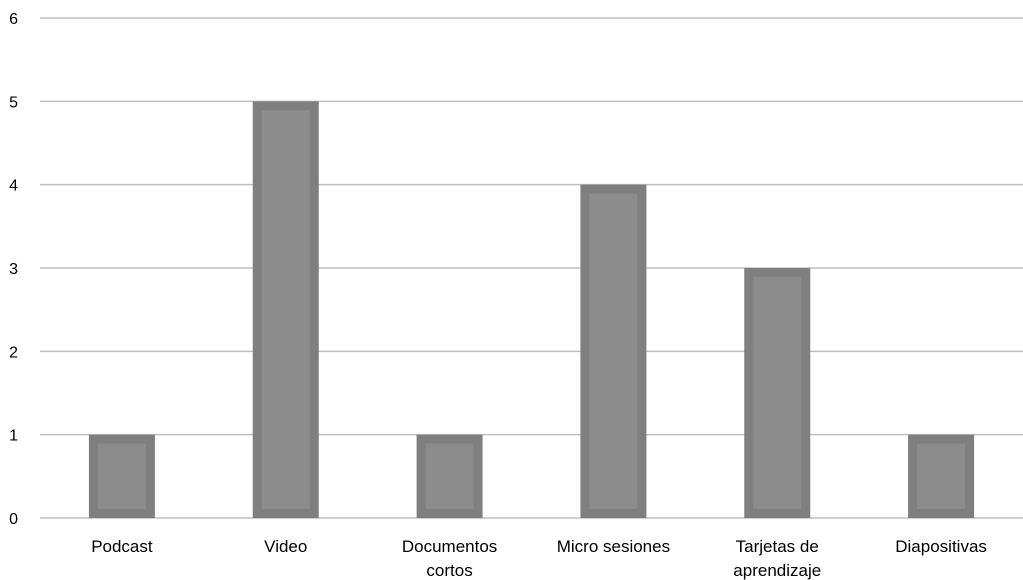 The width and height of the screenshot is (1023, 580). I want to click on x-category-label: Micro sesiones, so click(613, 546).